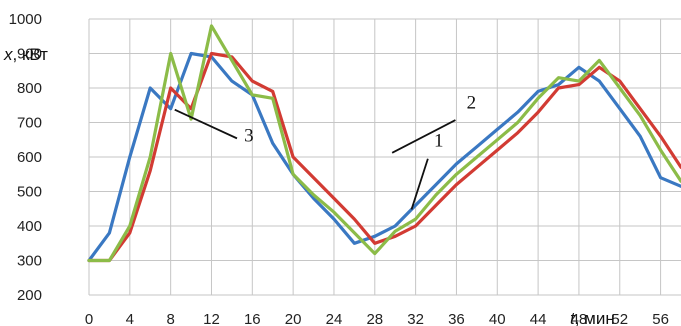 The width and height of the screenshot is (681, 326). What do you see at coordinates (374, 318) in the screenshot?
I see `x-tick-label: 28` at bounding box center [374, 318].